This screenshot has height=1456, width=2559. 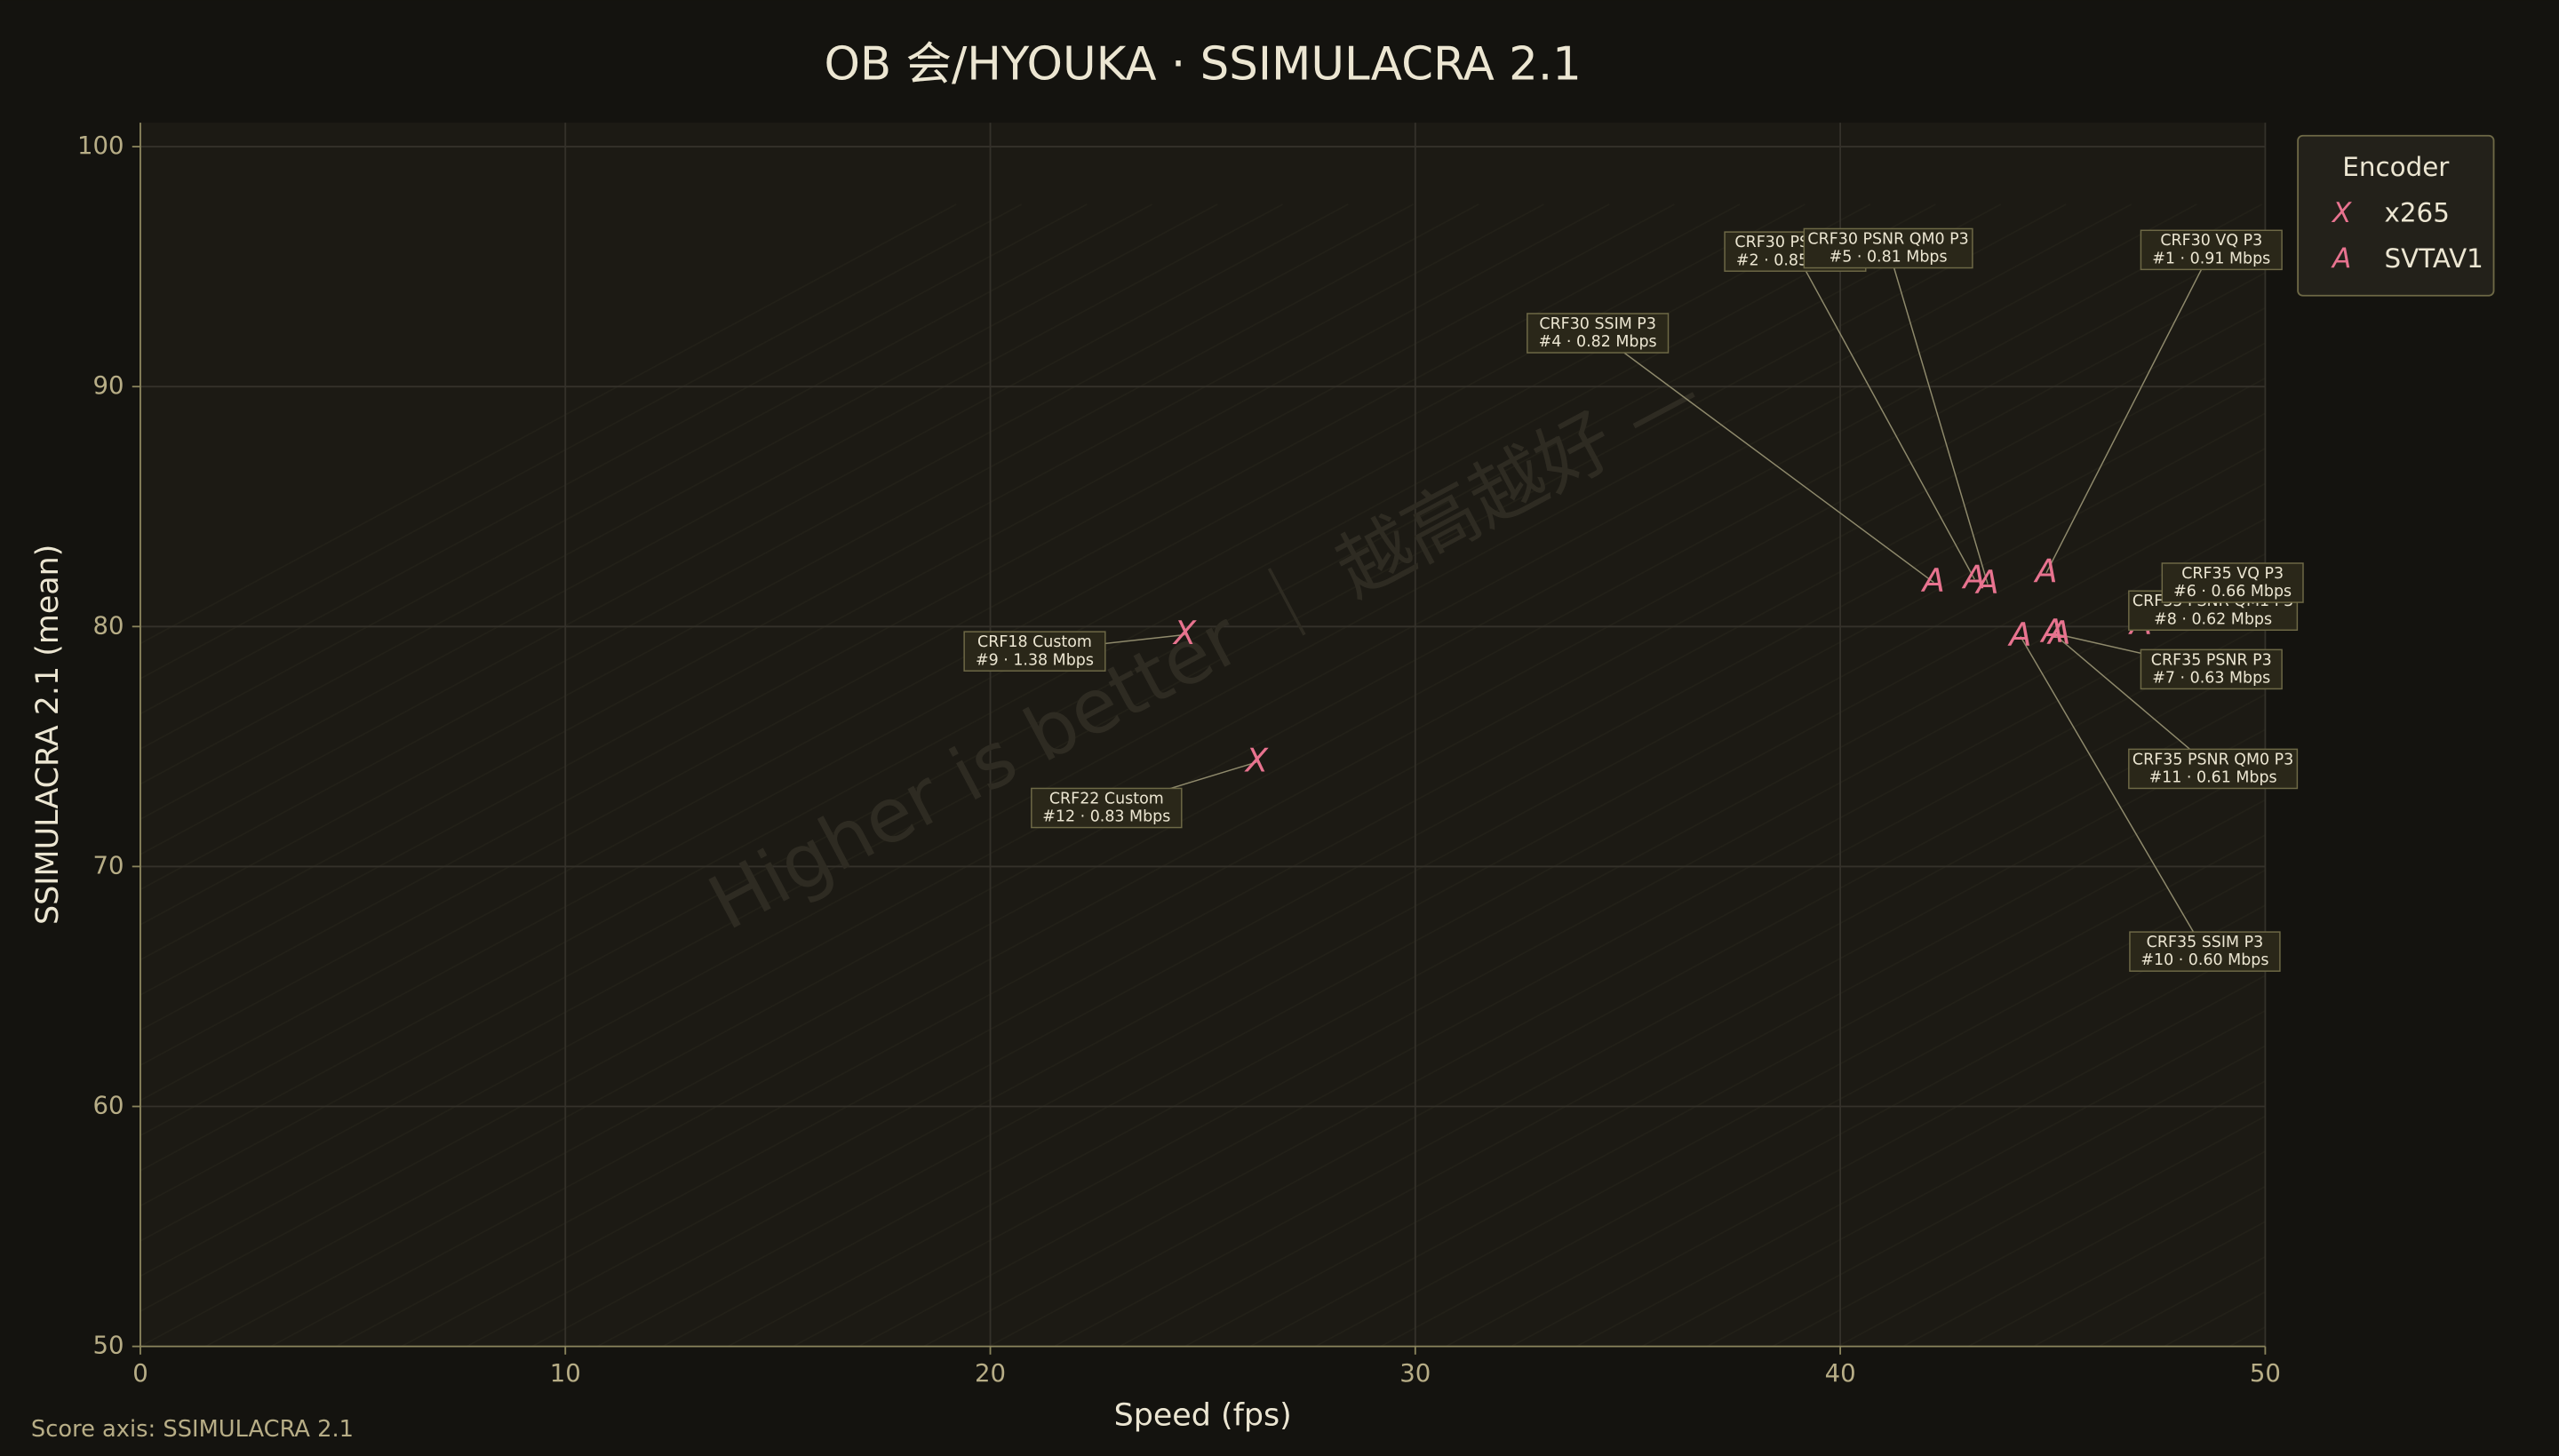 What do you see at coordinates (1598, 342) in the screenshot?
I see `annotation-text: #4 · 0.82 Mbps` at bounding box center [1598, 342].